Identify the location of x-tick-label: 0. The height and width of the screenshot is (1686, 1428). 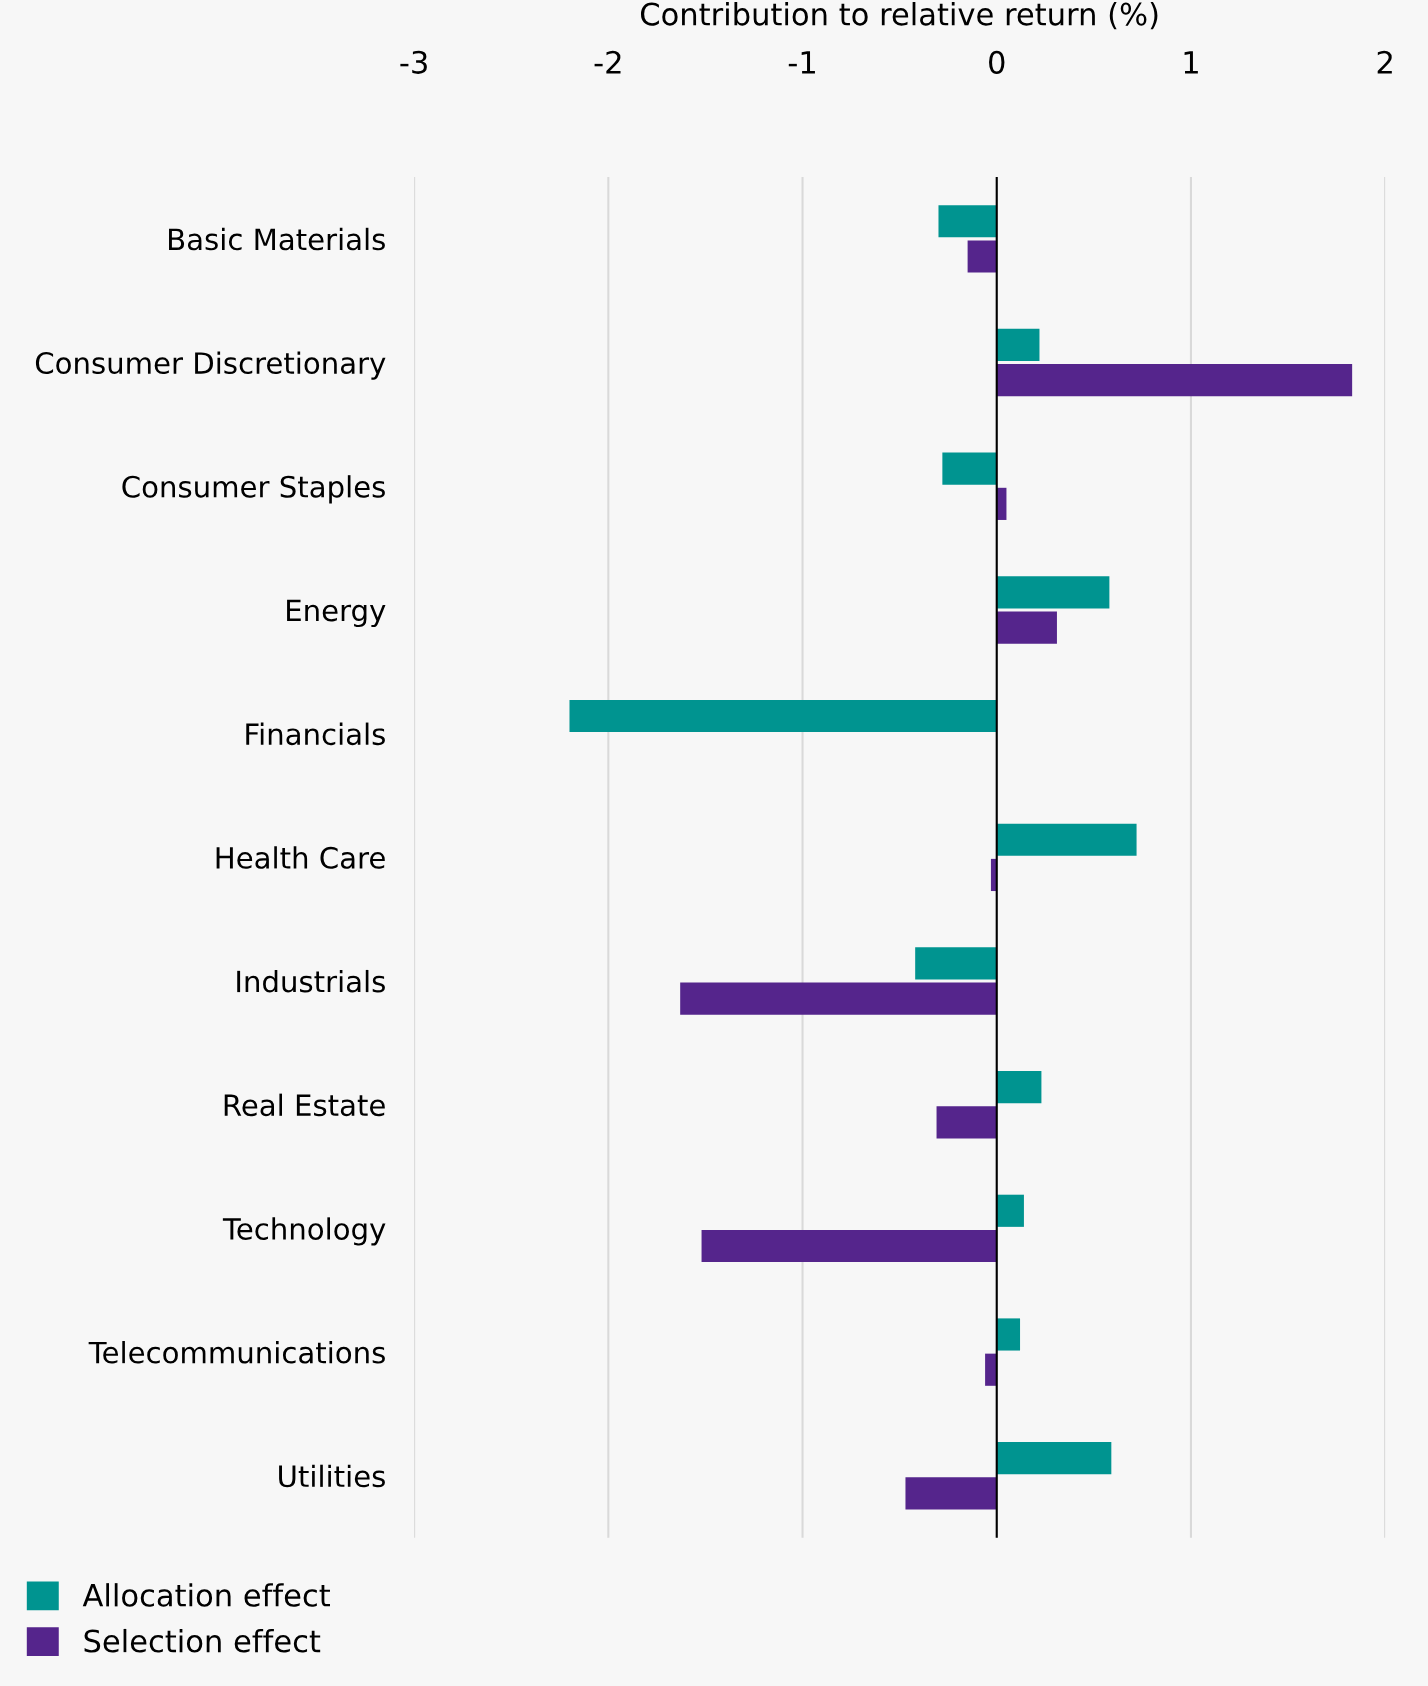
(997, 62).